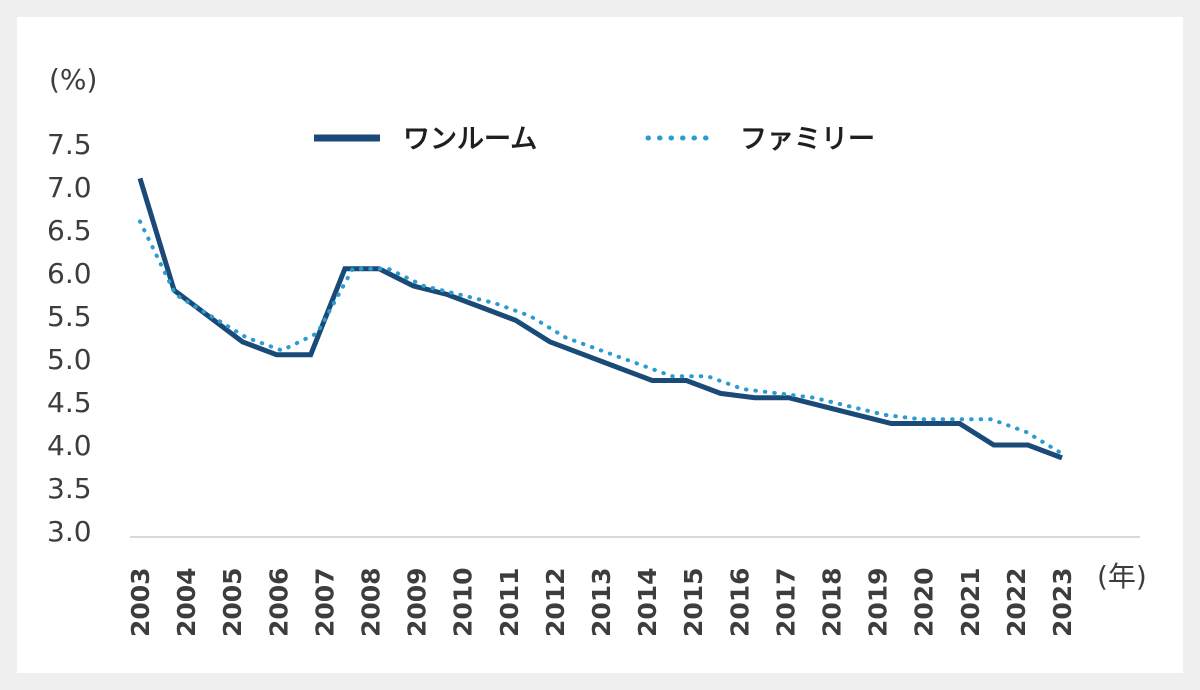  I want to click on x-tick-label: 2014, so click(647, 602).